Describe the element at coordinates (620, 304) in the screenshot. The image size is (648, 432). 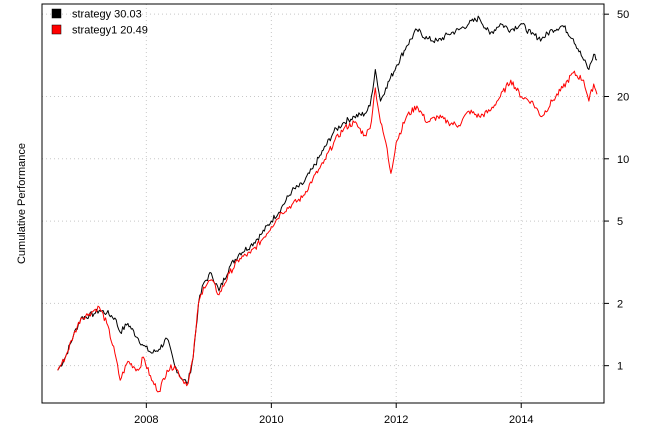
I see `y-tick-label: 2` at that location.